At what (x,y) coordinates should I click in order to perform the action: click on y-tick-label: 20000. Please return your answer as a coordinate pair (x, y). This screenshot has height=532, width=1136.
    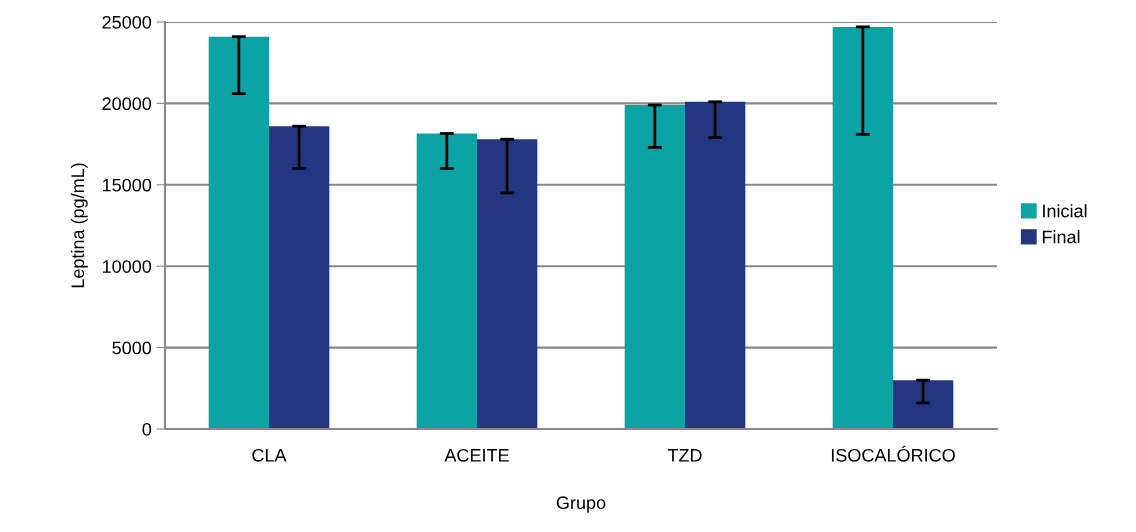
    Looking at the image, I should click on (127, 104).